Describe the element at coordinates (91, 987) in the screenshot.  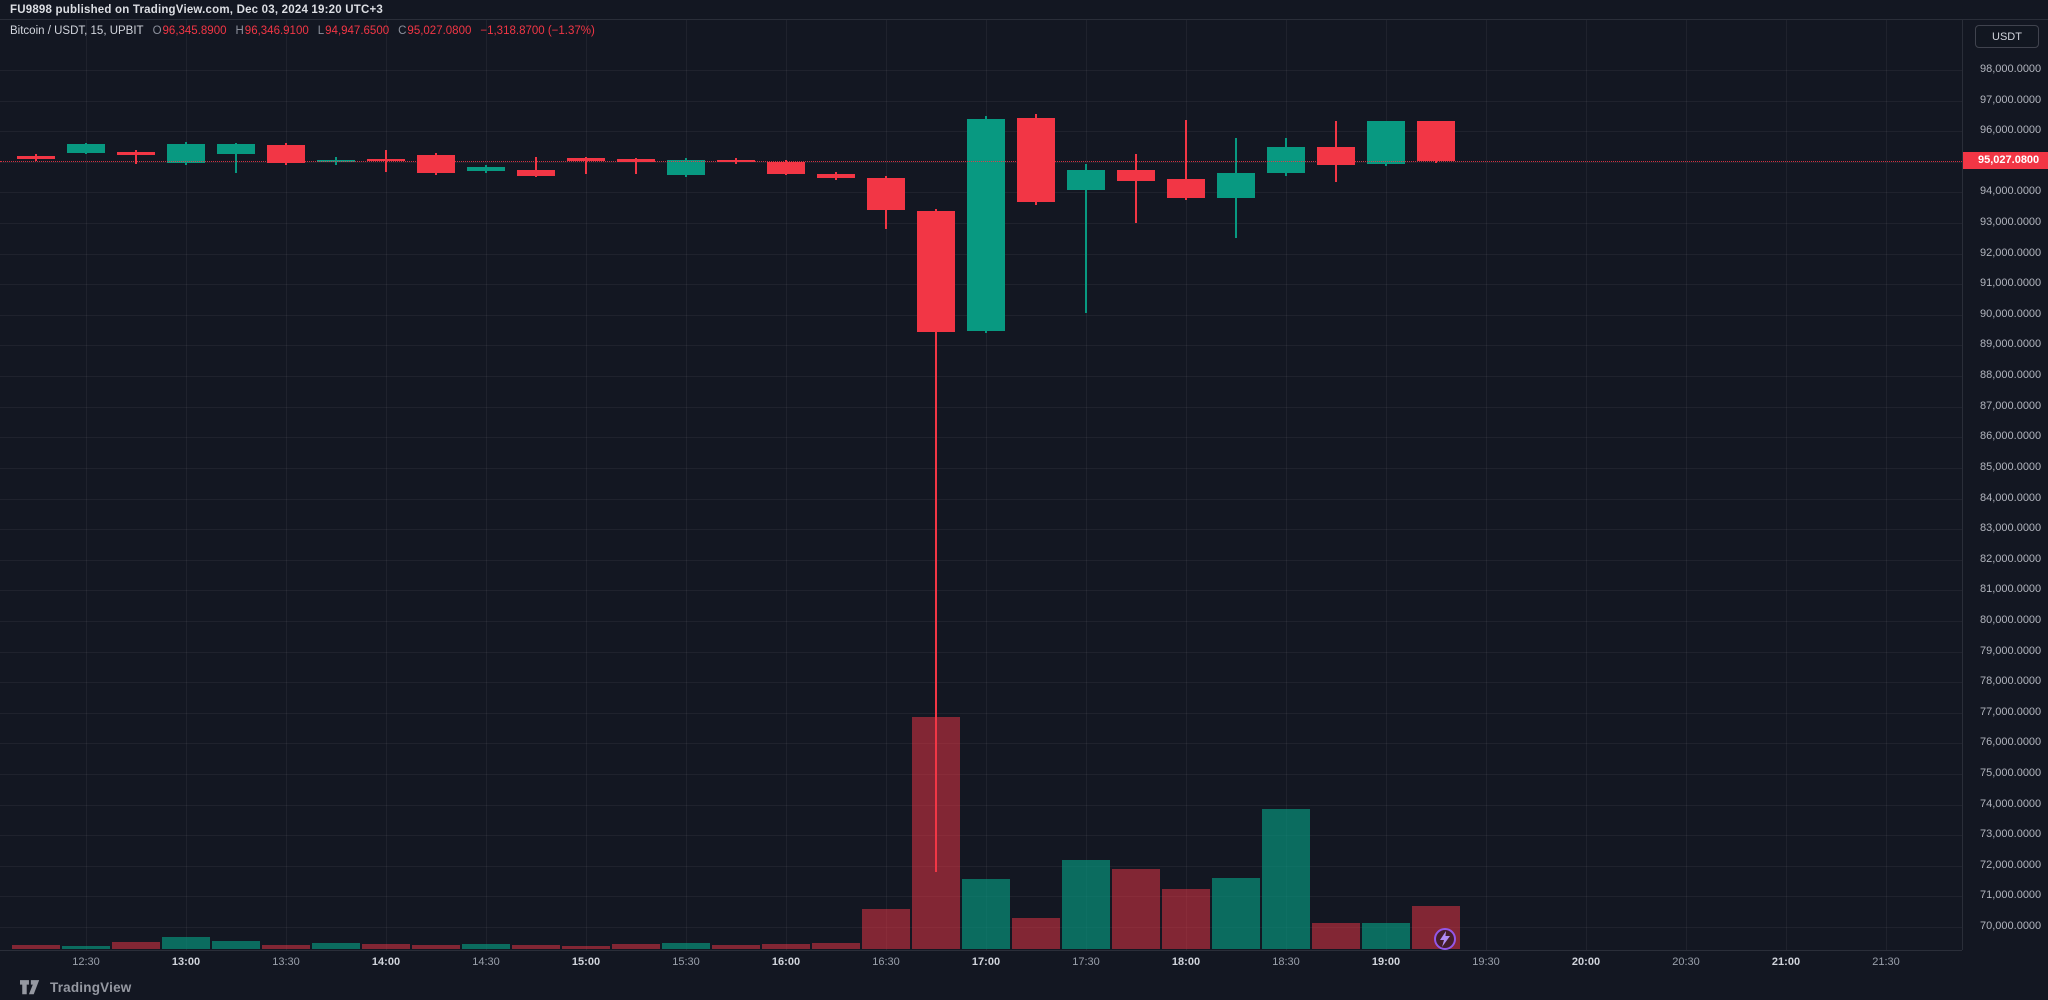
I see `tradingview-logo-text: TradingView` at that location.